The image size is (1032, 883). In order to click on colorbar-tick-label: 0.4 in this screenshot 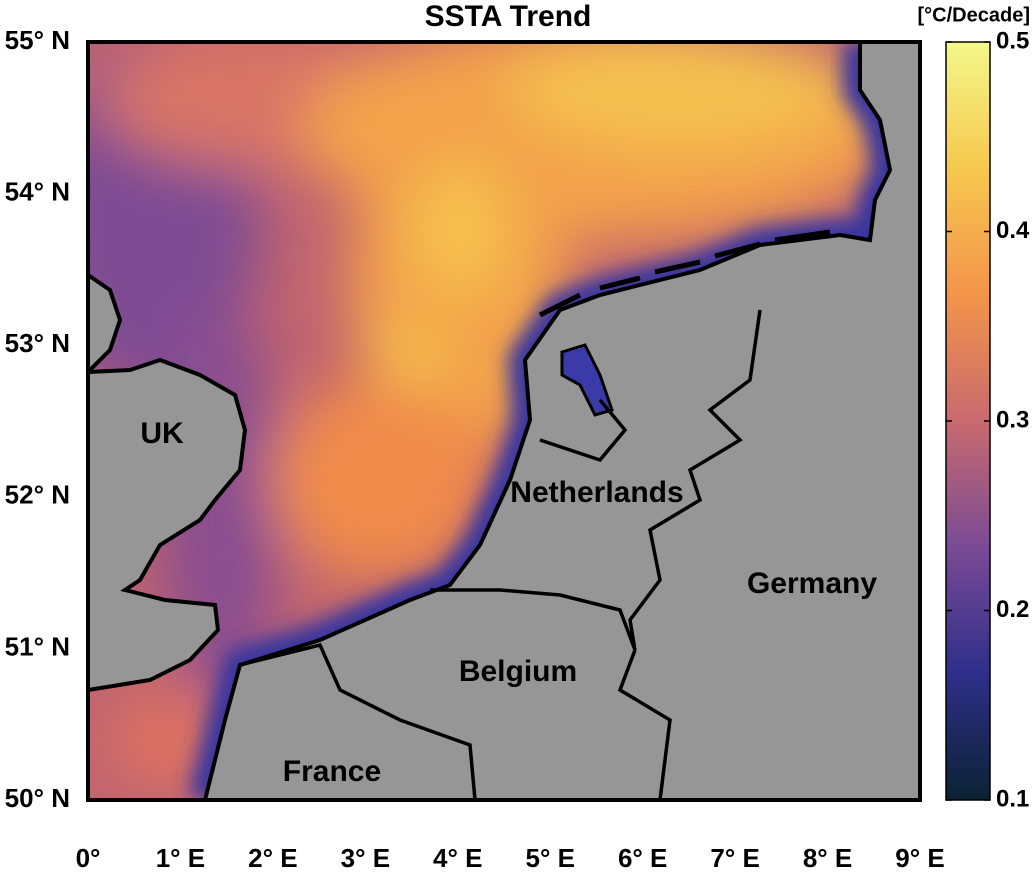, I will do `click(1013, 230)`.